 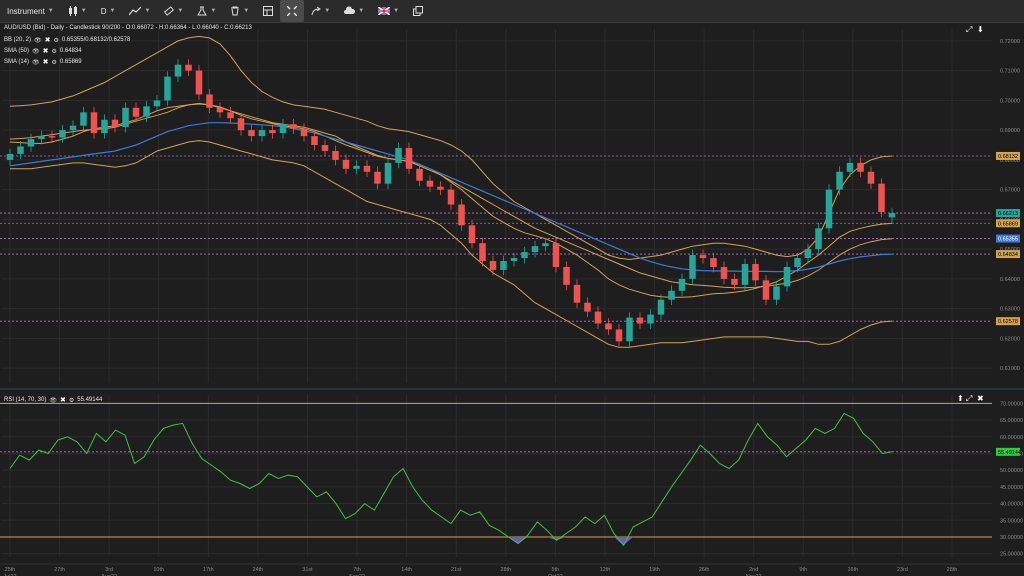 I want to click on price-axis-tick: 0.69000, so click(x=1010, y=131).